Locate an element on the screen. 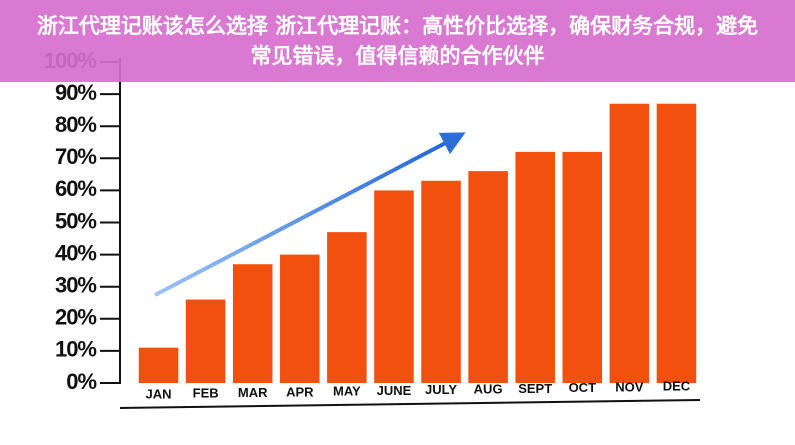 This screenshot has width=795, height=445. x-tick-label: MAY is located at coordinates (347, 391).